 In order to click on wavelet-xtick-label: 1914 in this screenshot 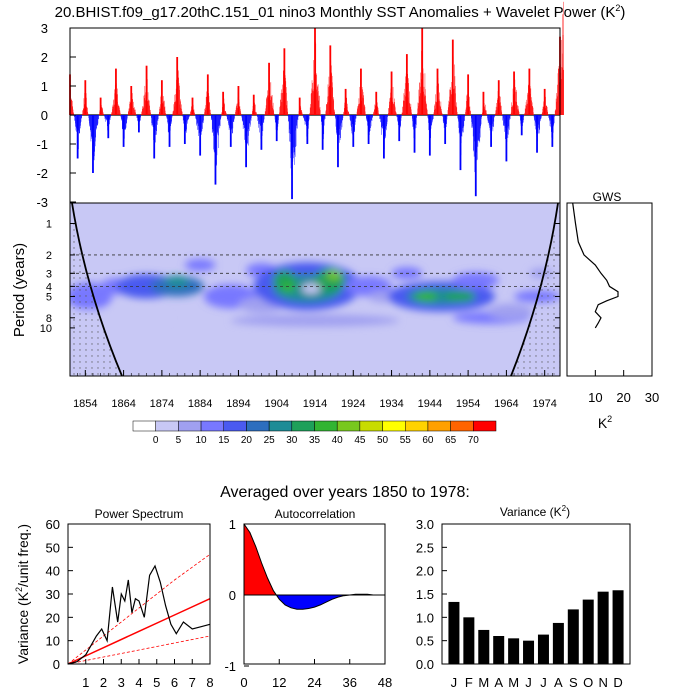, I will do `click(315, 404)`.